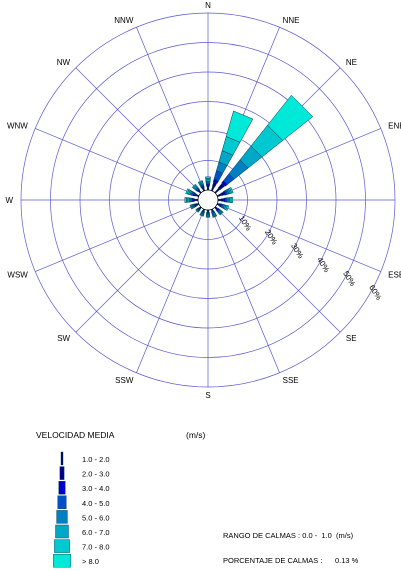 Image resolution: width=401 pixels, height=571 pixels. Describe the element at coordinates (17, 125) in the screenshot. I see `direction-label-WNW: WNW` at that location.